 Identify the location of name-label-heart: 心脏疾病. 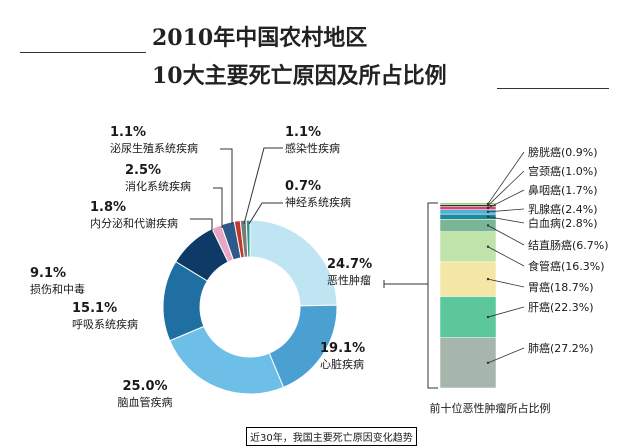
(342, 364).